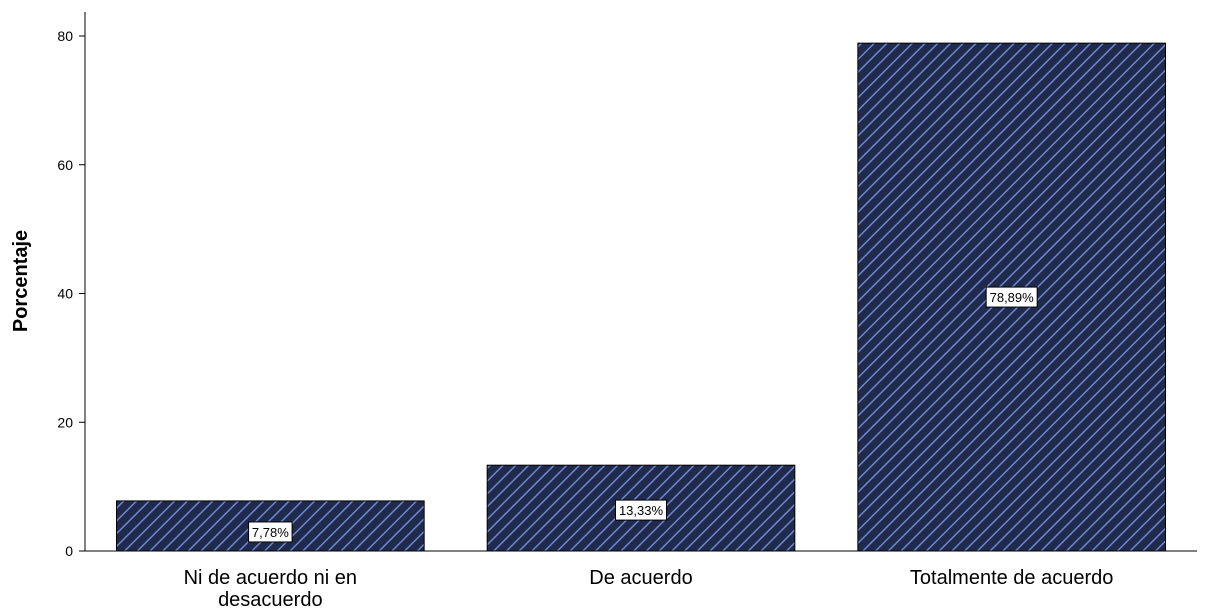 The width and height of the screenshot is (1212, 610). Describe the element at coordinates (65, 422) in the screenshot. I see `y-tick-label: 20` at that location.